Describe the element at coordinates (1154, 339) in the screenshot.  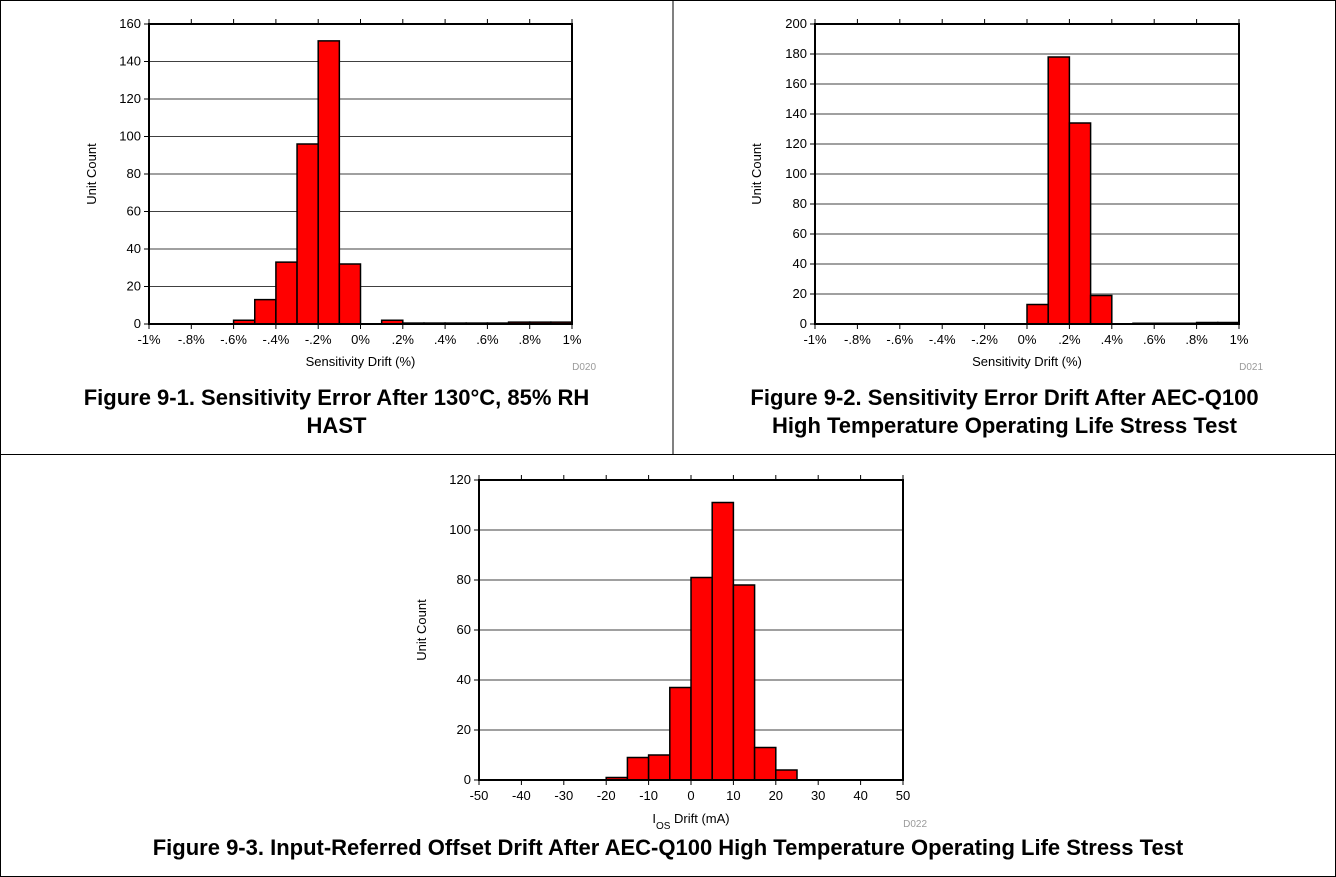
I see `fig2-xtick-label: .6%` at that location.